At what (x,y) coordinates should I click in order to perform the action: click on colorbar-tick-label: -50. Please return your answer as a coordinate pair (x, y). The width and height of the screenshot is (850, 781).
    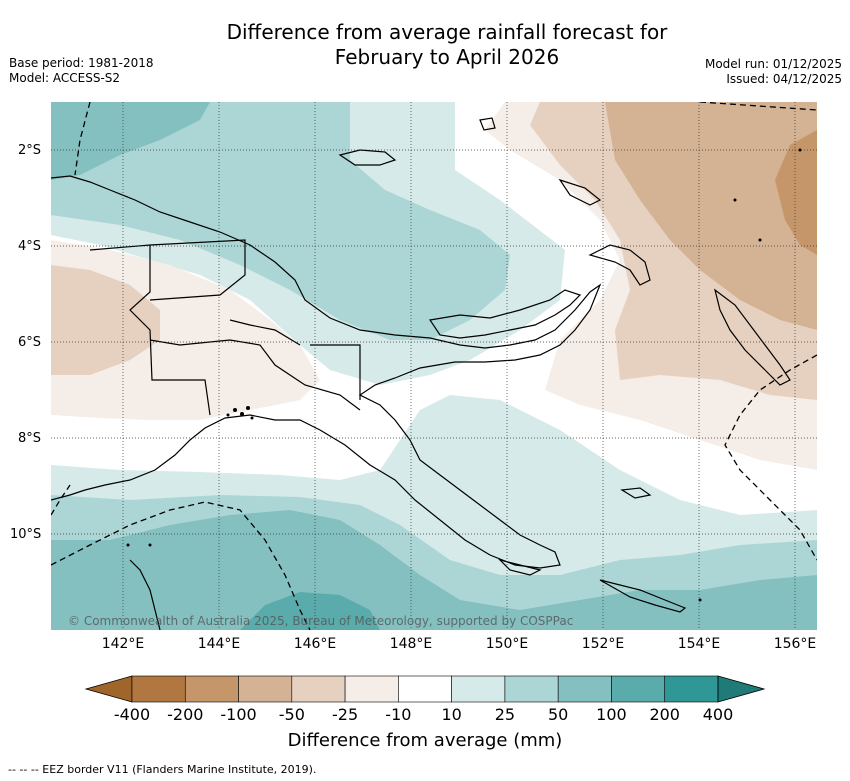
    Looking at the image, I should click on (291, 714).